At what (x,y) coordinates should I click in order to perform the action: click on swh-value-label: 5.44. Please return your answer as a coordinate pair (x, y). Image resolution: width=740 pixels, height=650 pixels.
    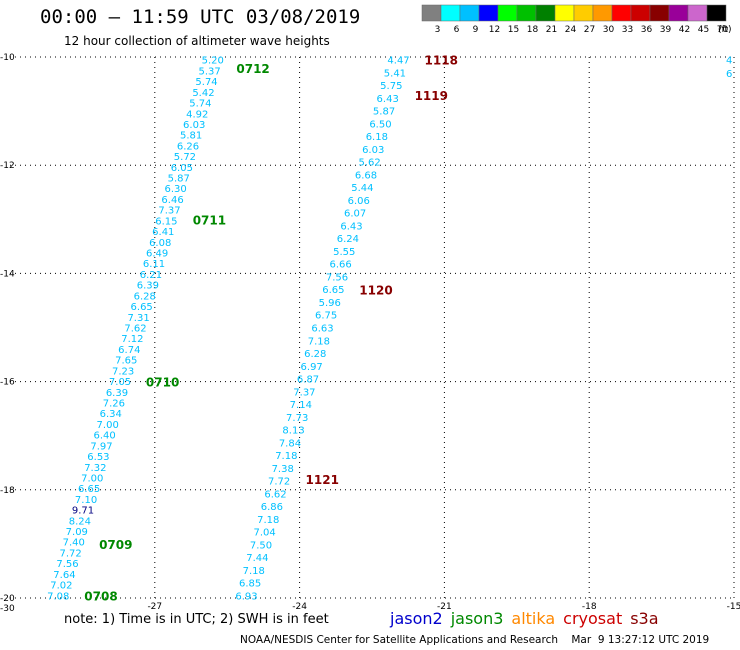
    Looking at the image, I should click on (362, 188).